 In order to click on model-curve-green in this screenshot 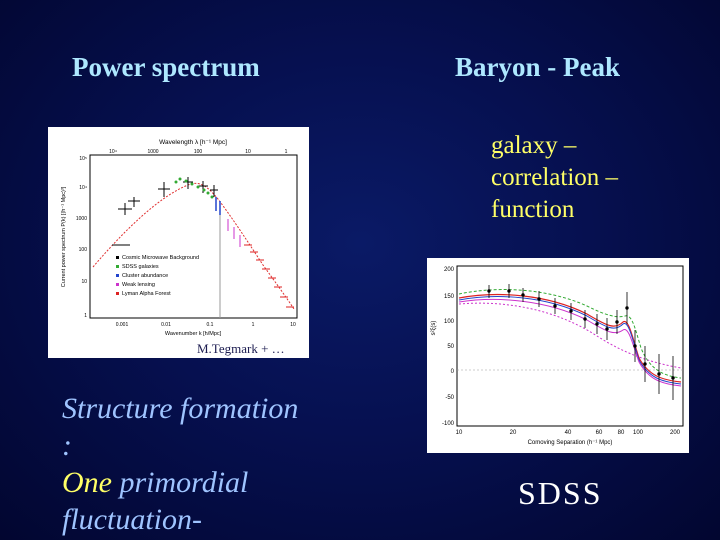, I will do `click(570, 334)`.